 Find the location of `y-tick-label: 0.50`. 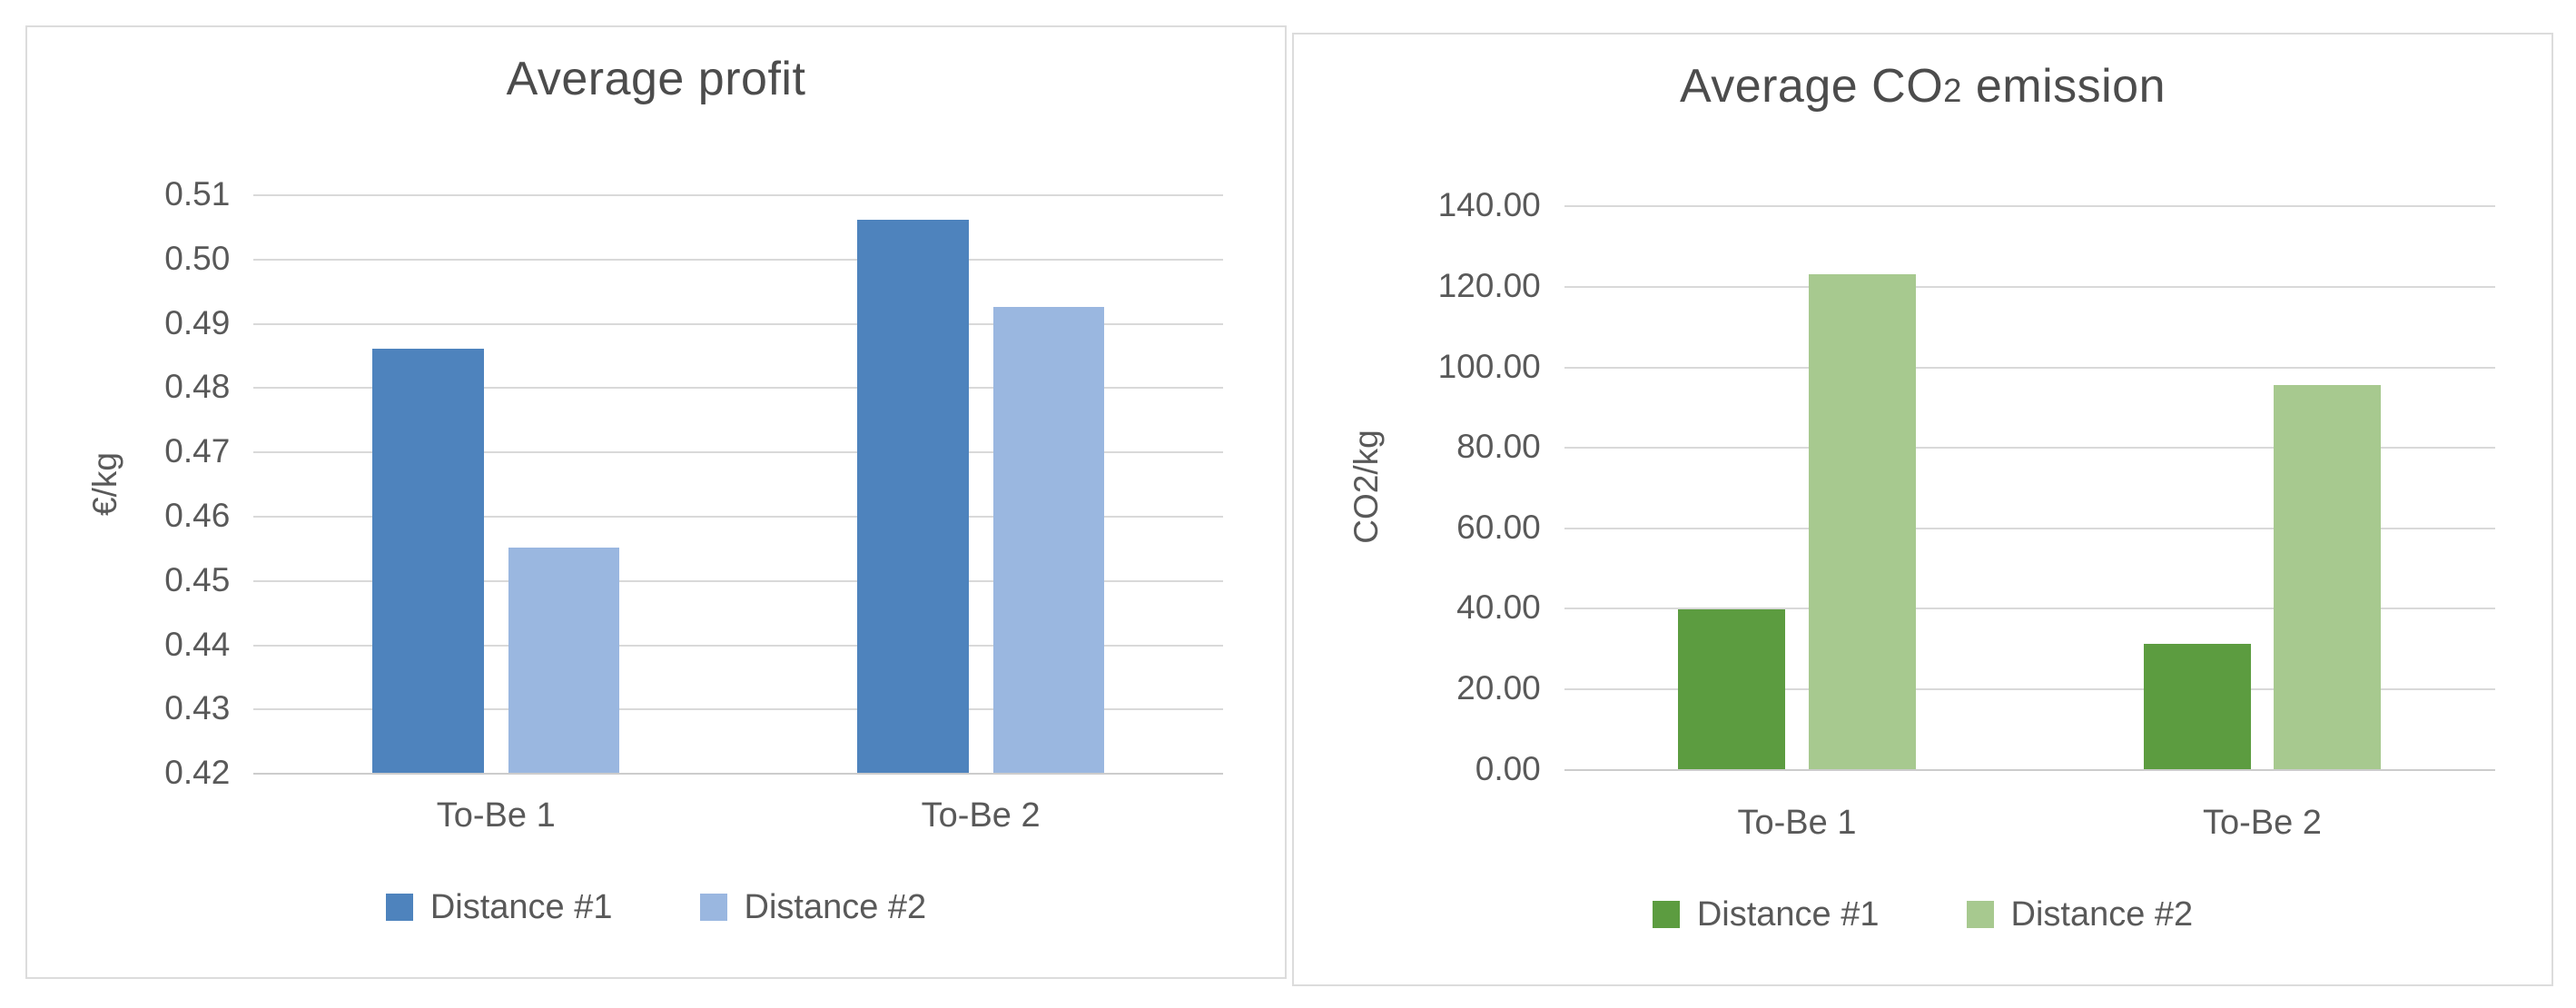

y-tick-label: 0.50 is located at coordinates (197, 258).